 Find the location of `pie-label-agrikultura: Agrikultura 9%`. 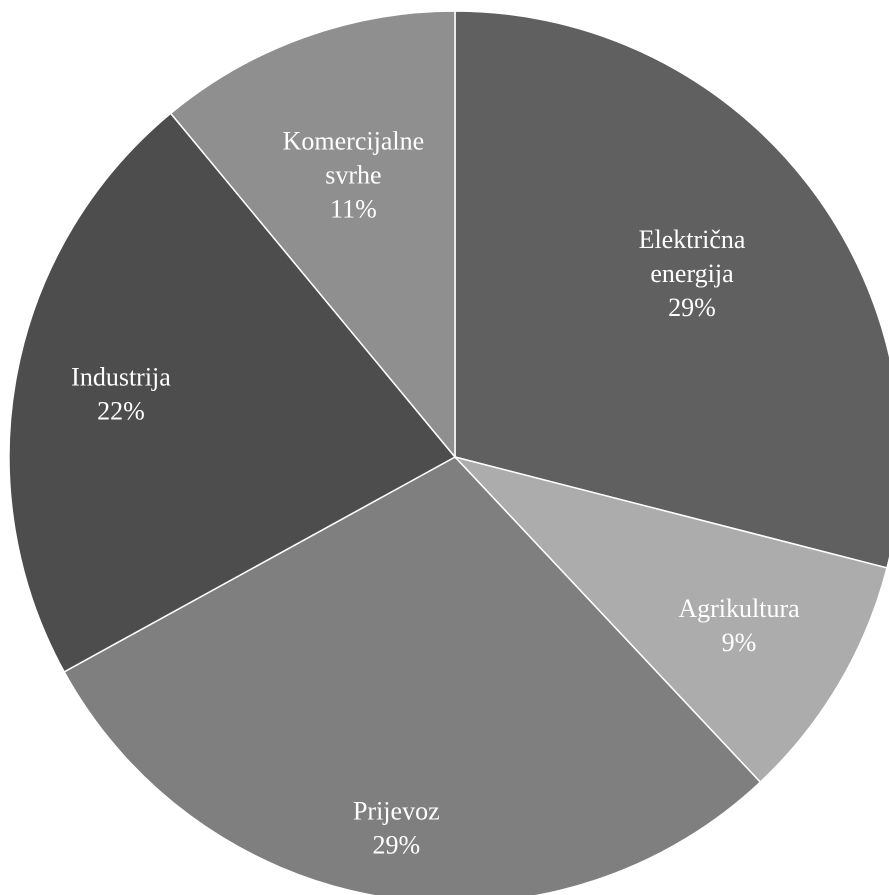

pie-label-agrikultura: Agrikultura 9% is located at coordinates (739, 625).